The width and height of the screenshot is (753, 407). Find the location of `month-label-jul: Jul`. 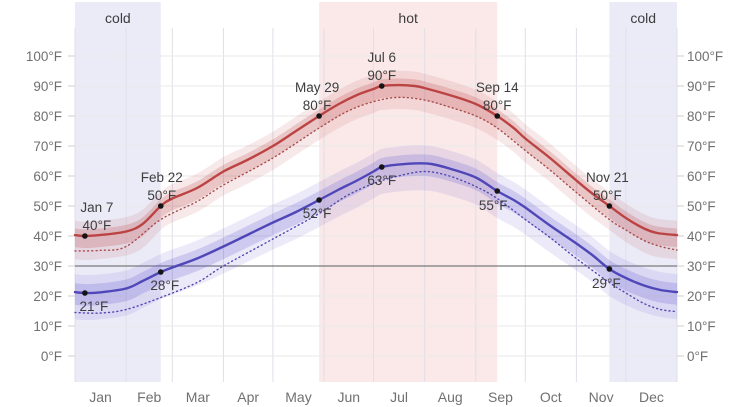

month-label-jul: Jul is located at coordinates (399, 397).